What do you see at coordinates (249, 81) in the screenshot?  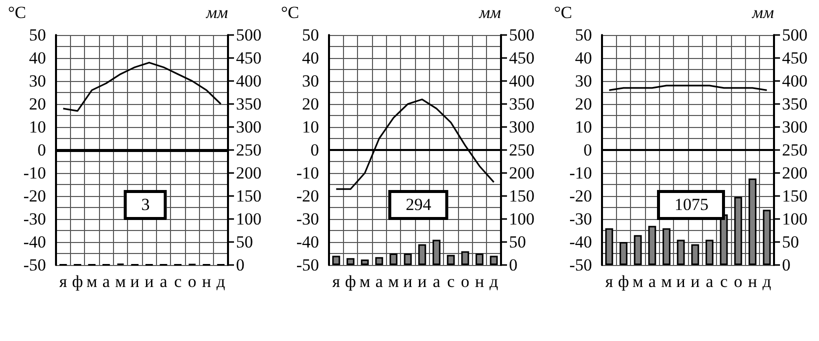 I see `y2-tick-label: 400` at bounding box center [249, 81].